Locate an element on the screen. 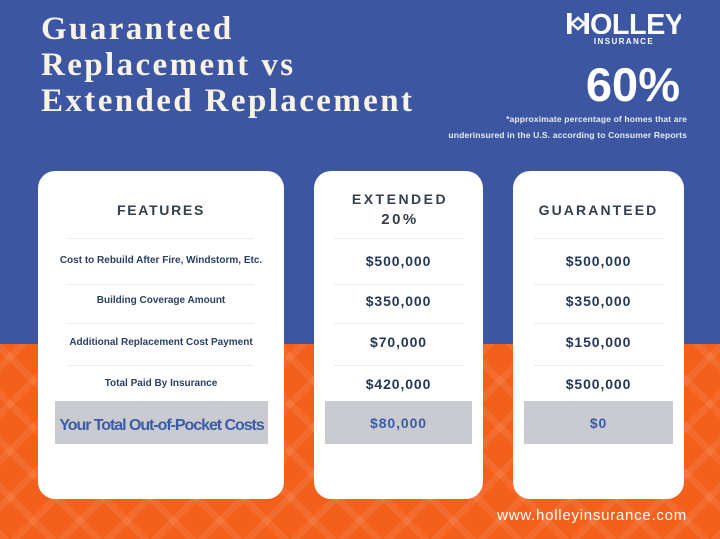 The height and width of the screenshot is (539, 720). svg-text: OLLEY is located at coordinates (635, 23).